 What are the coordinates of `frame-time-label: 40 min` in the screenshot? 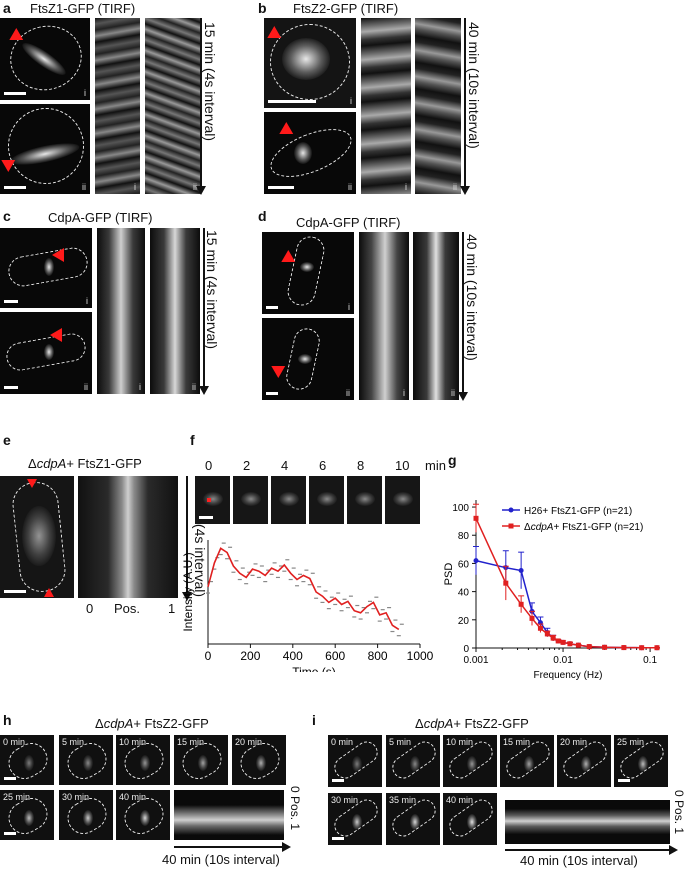 It's located at (133, 797).